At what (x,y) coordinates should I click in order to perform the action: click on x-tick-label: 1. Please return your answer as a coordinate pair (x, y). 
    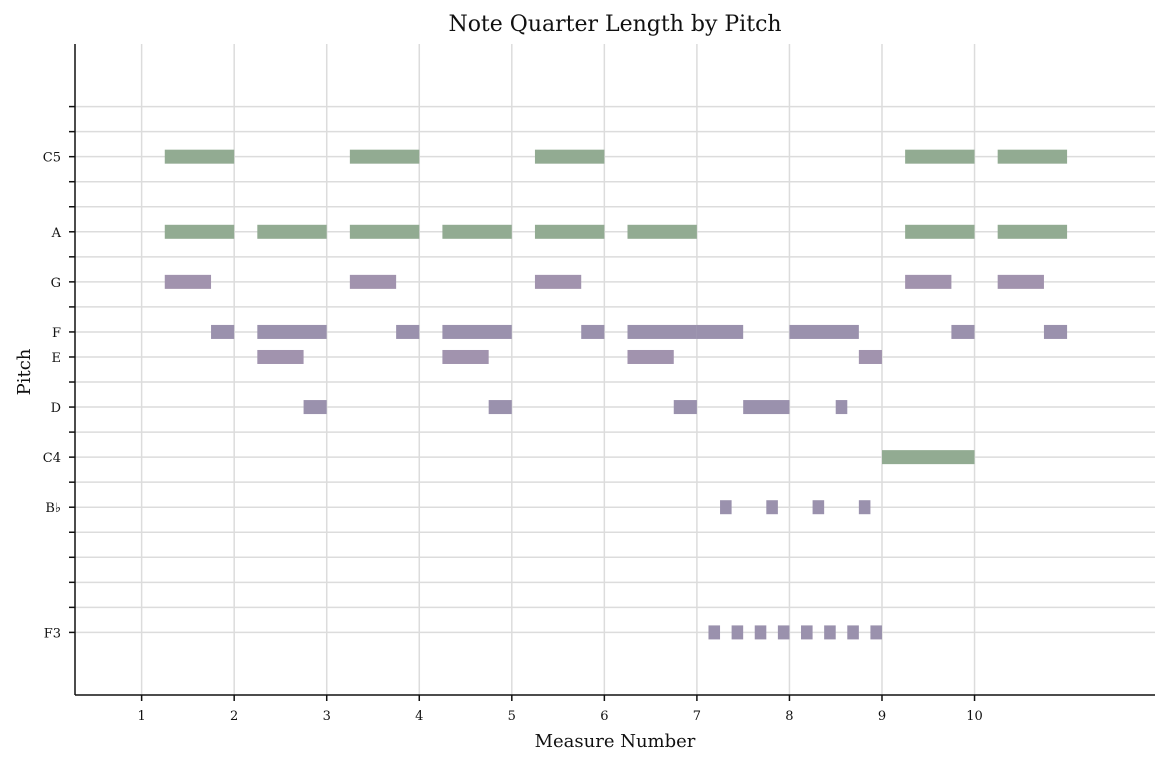
    Looking at the image, I should click on (141, 716).